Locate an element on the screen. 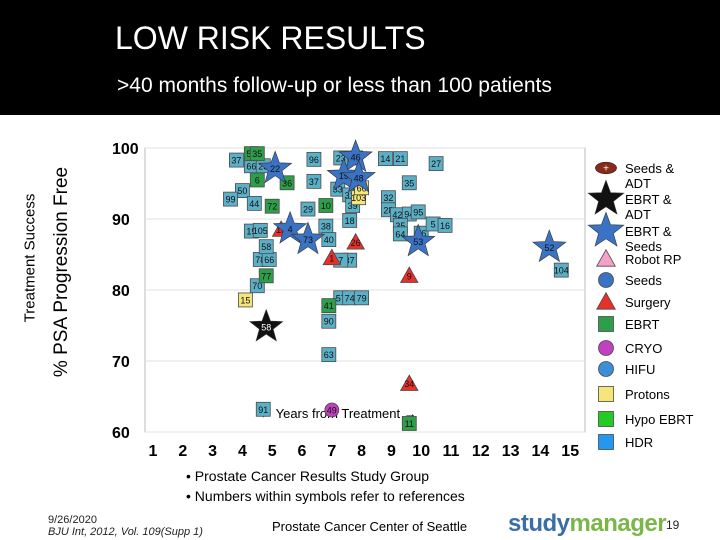 This screenshot has width=720, height=540. footer-organization: Prostate Cancer Center of Seattle is located at coordinates (370, 526).